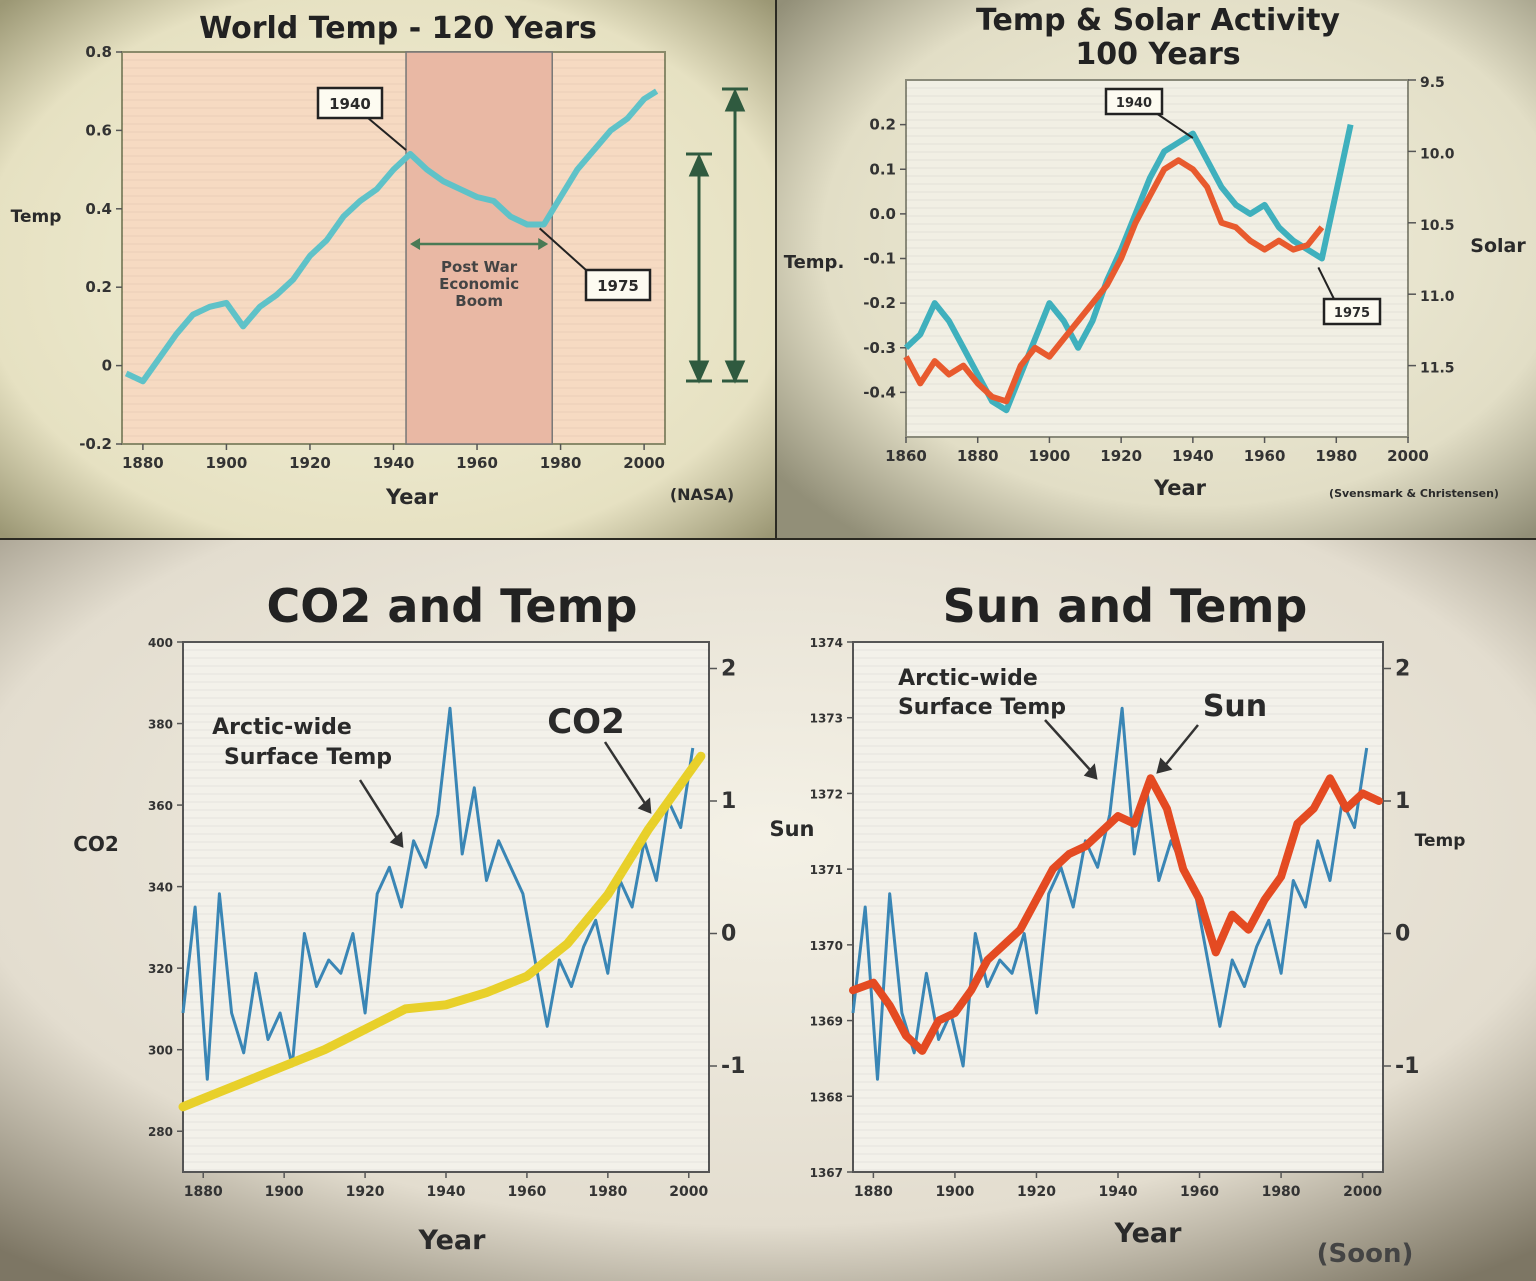 The height and width of the screenshot is (1281, 1536). What do you see at coordinates (1235, 706) in the screenshot?
I see `annotation-label: Sun` at bounding box center [1235, 706].